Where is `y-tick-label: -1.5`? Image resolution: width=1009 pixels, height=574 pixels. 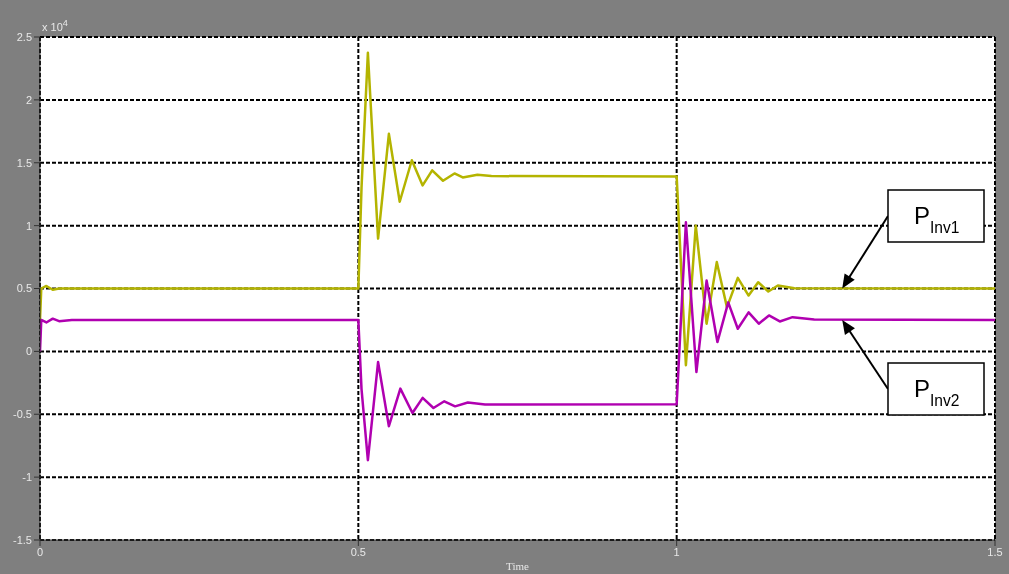 y-tick-label: -1.5 is located at coordinates (22, 539).